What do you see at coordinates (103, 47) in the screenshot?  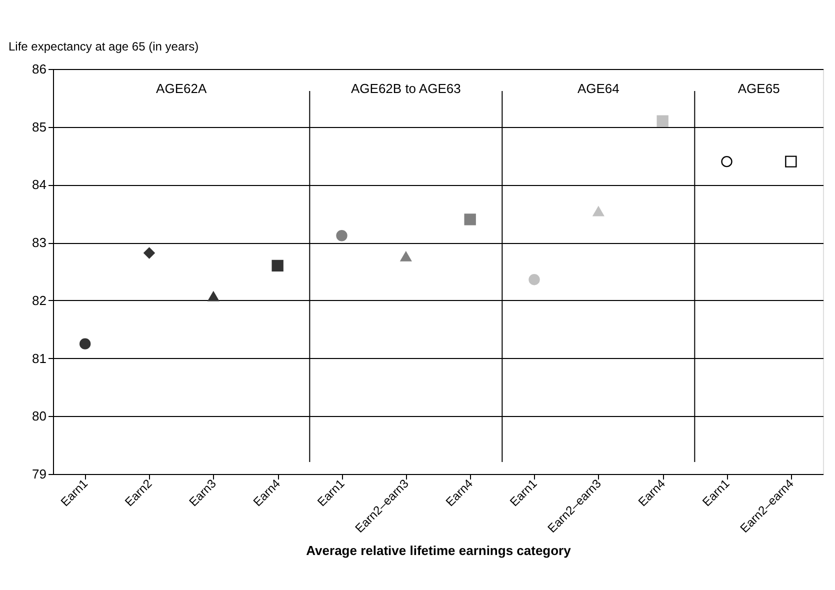 I see `y-axis-title: Life expectancy at age 65 (in years)` at bounding box center [103, 47].